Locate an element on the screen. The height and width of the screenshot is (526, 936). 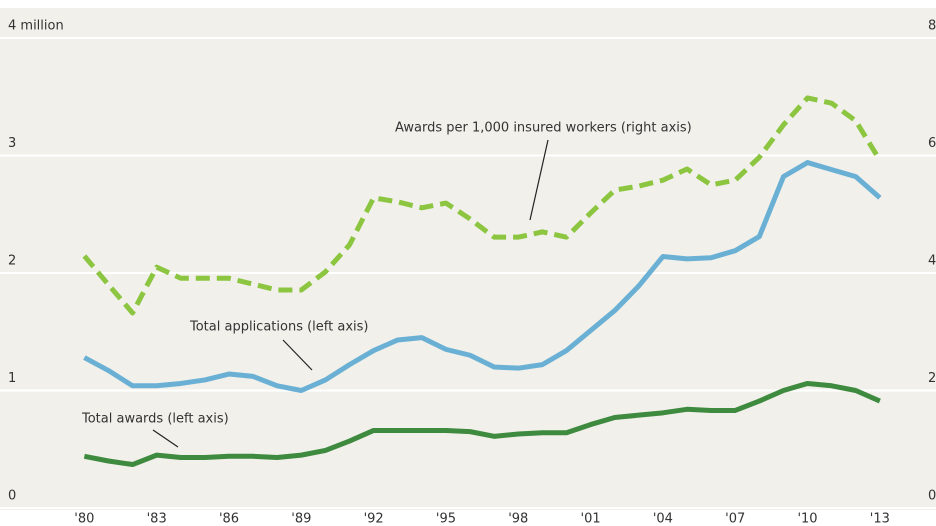
y2-tick-label: 8 is located at coordinates (932, 26).